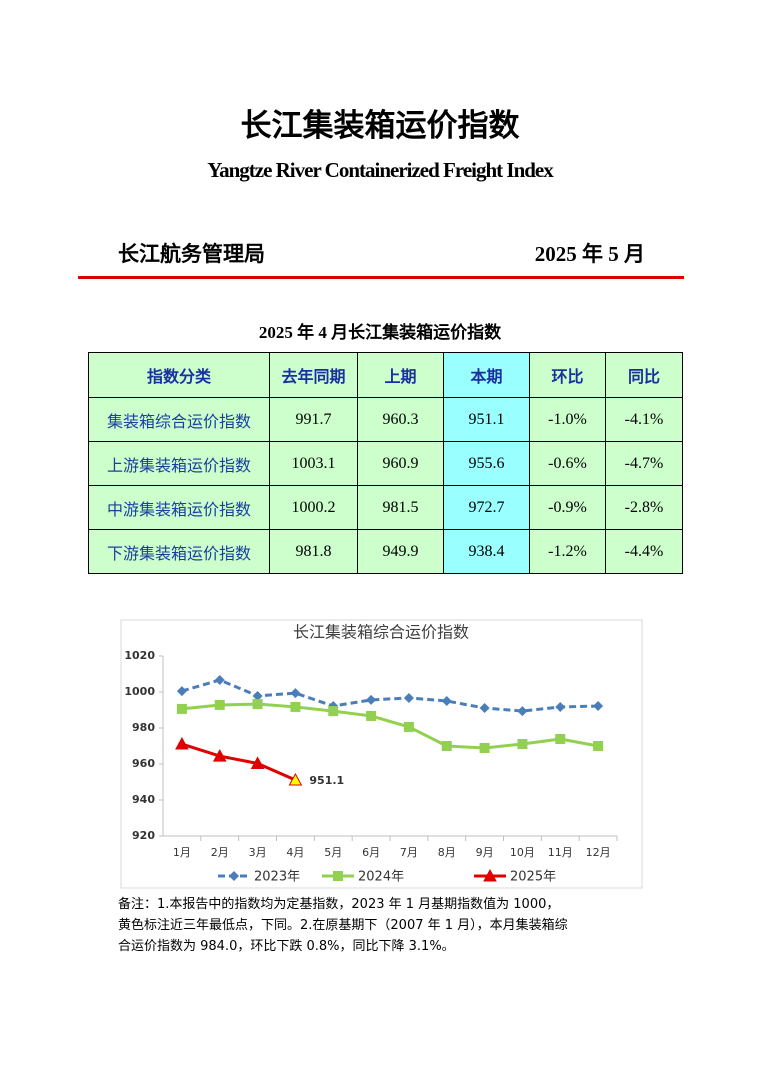 The width and height of the screenshot is (760, 1079). Describe the element at coordinates (313, 463) in the screenshot. I see `cell: 1003.1` at that location.